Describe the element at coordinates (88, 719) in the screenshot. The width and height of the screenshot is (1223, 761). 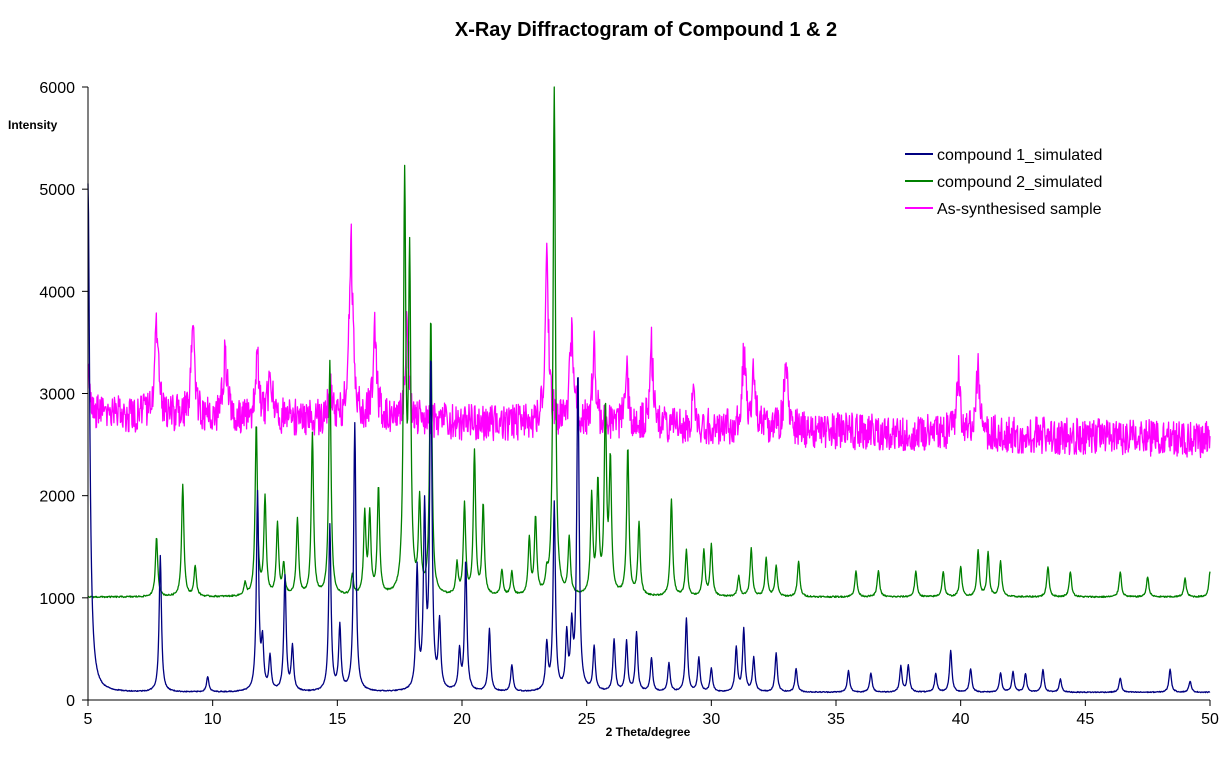
I see `x-tick-label: 5` at that location.